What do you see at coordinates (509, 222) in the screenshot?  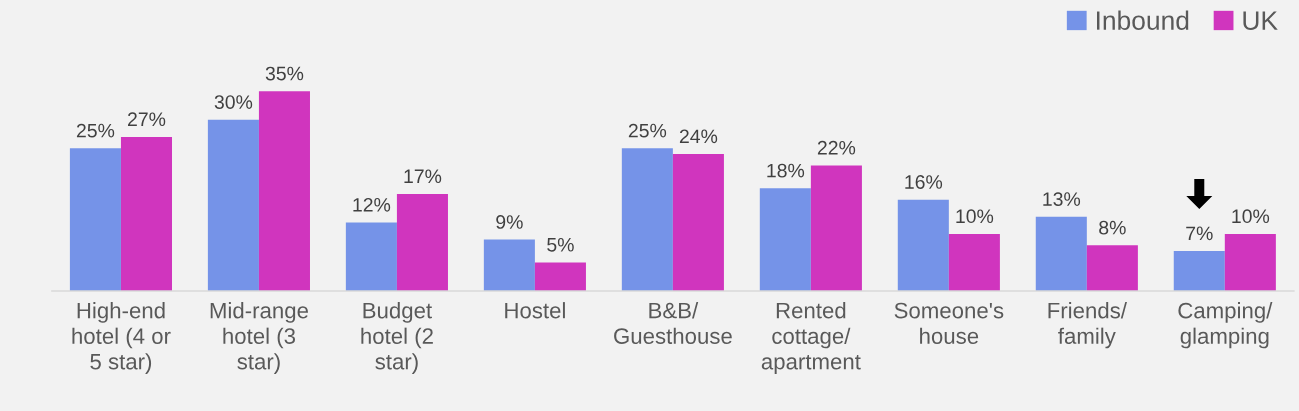 I see `data-label: 9%` at bounding box center [509, 222].